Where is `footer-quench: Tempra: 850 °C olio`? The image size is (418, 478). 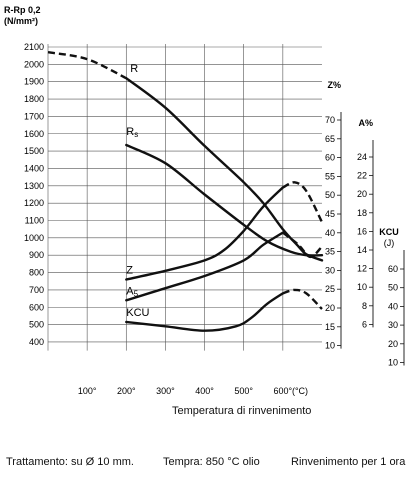 footer-quench: Tempra: 850 °C olio is located at coordinates (211, 462).